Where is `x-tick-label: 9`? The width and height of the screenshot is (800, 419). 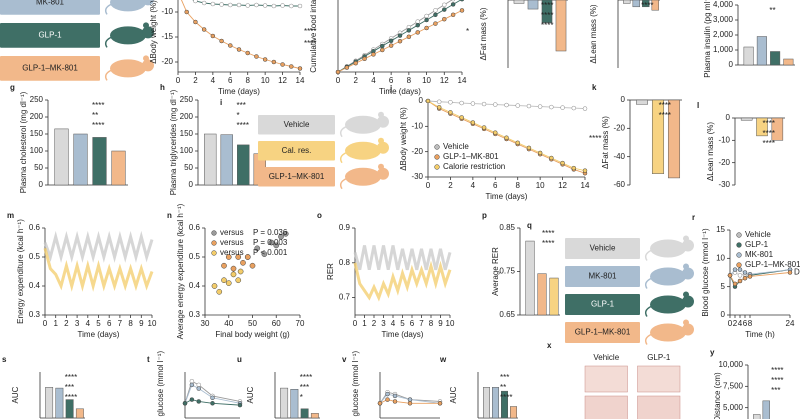
x-tick-label: 9 is located at coordinates (141, 323).